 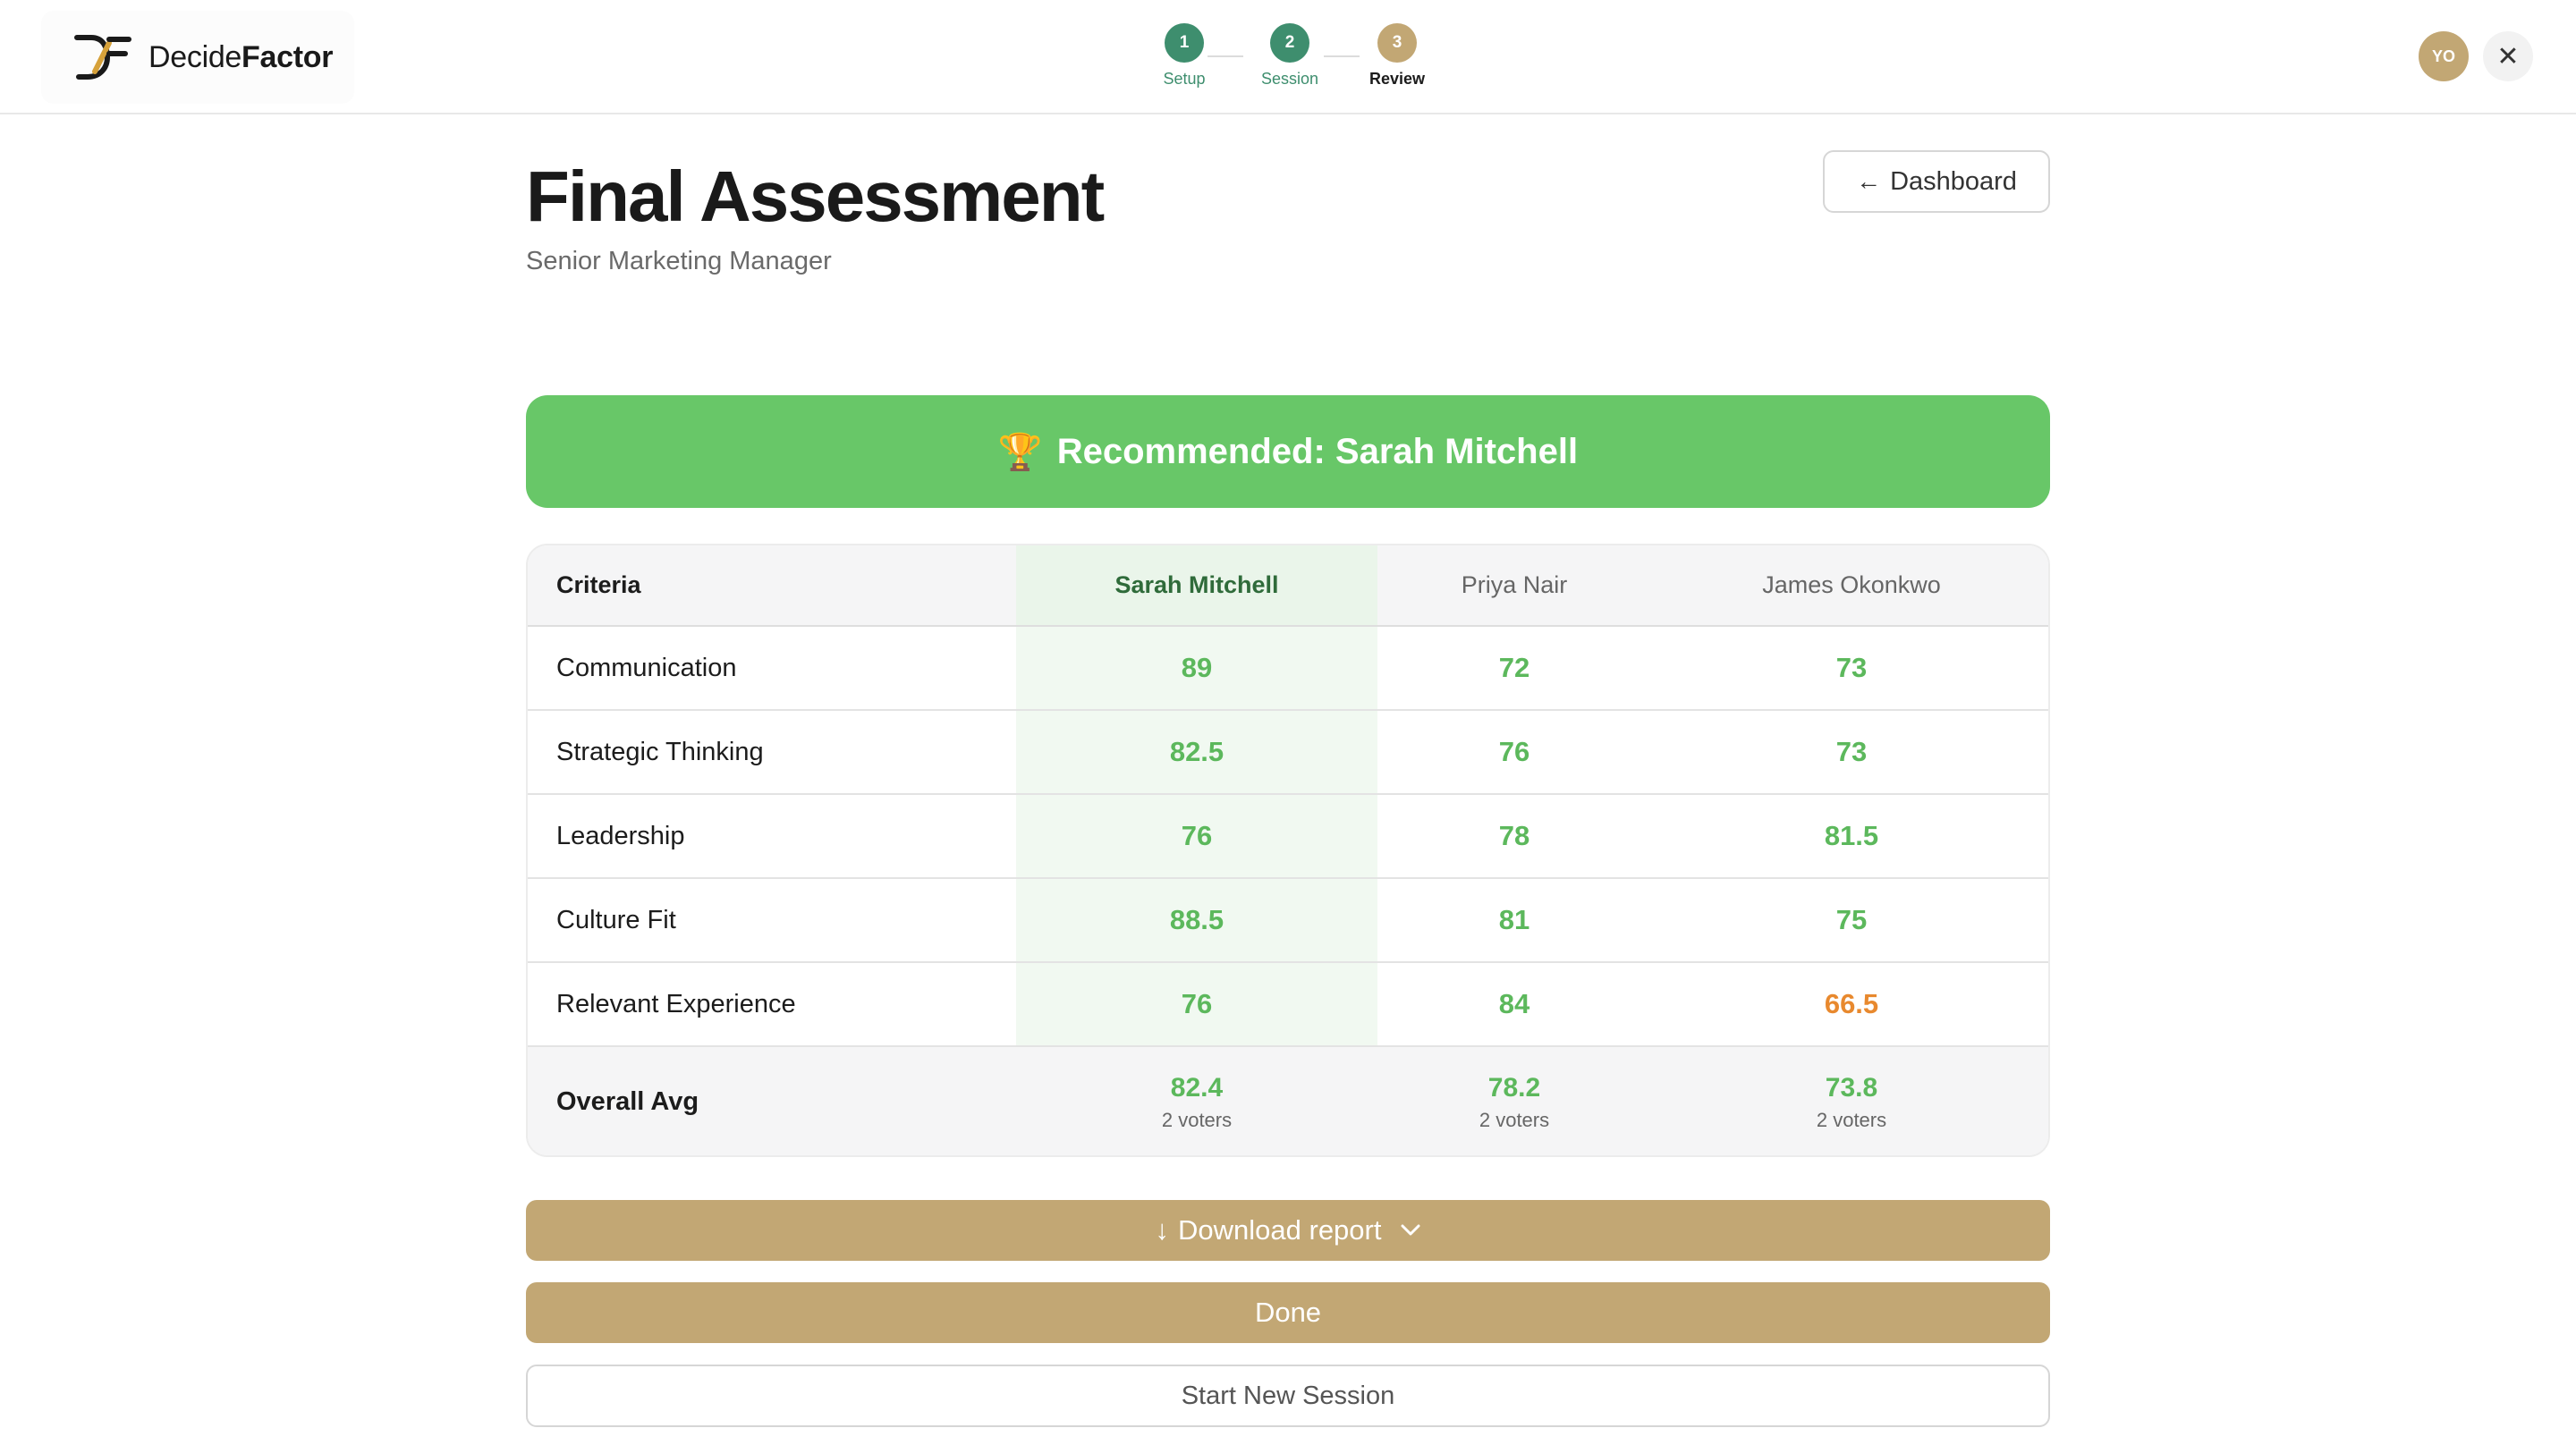 What do you see at coordinates (1953, 181) in the screenshot?
I see `dashboard-button-label: Dashboard` at bounding box center [1953, 181].